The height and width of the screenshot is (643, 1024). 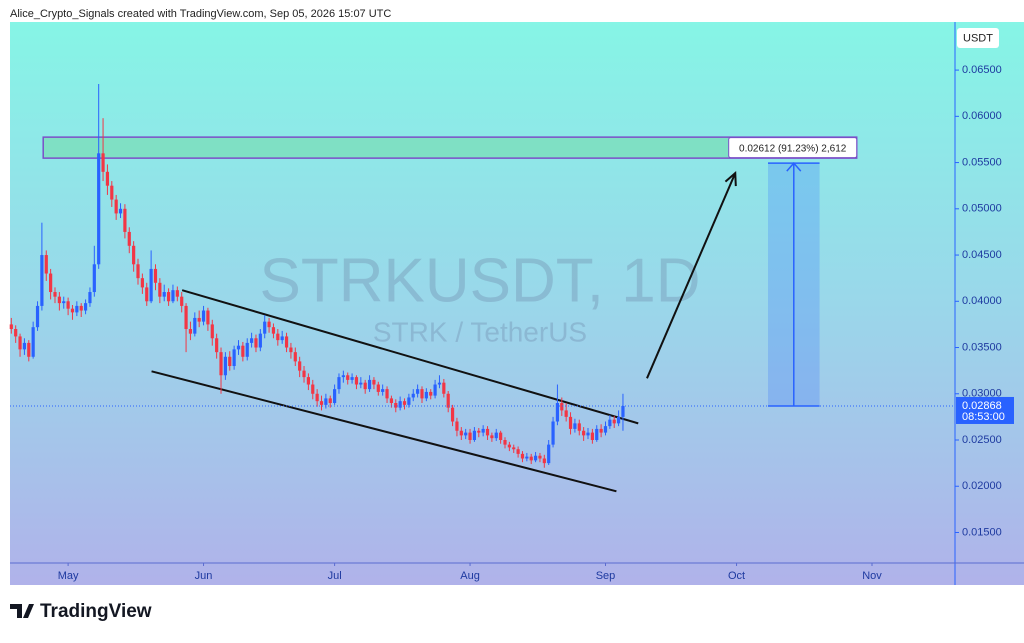 What do you see at coordinates (794, 166) in the screenshot?
I see `measure-arrowhead` at bounding box center [794, 166].